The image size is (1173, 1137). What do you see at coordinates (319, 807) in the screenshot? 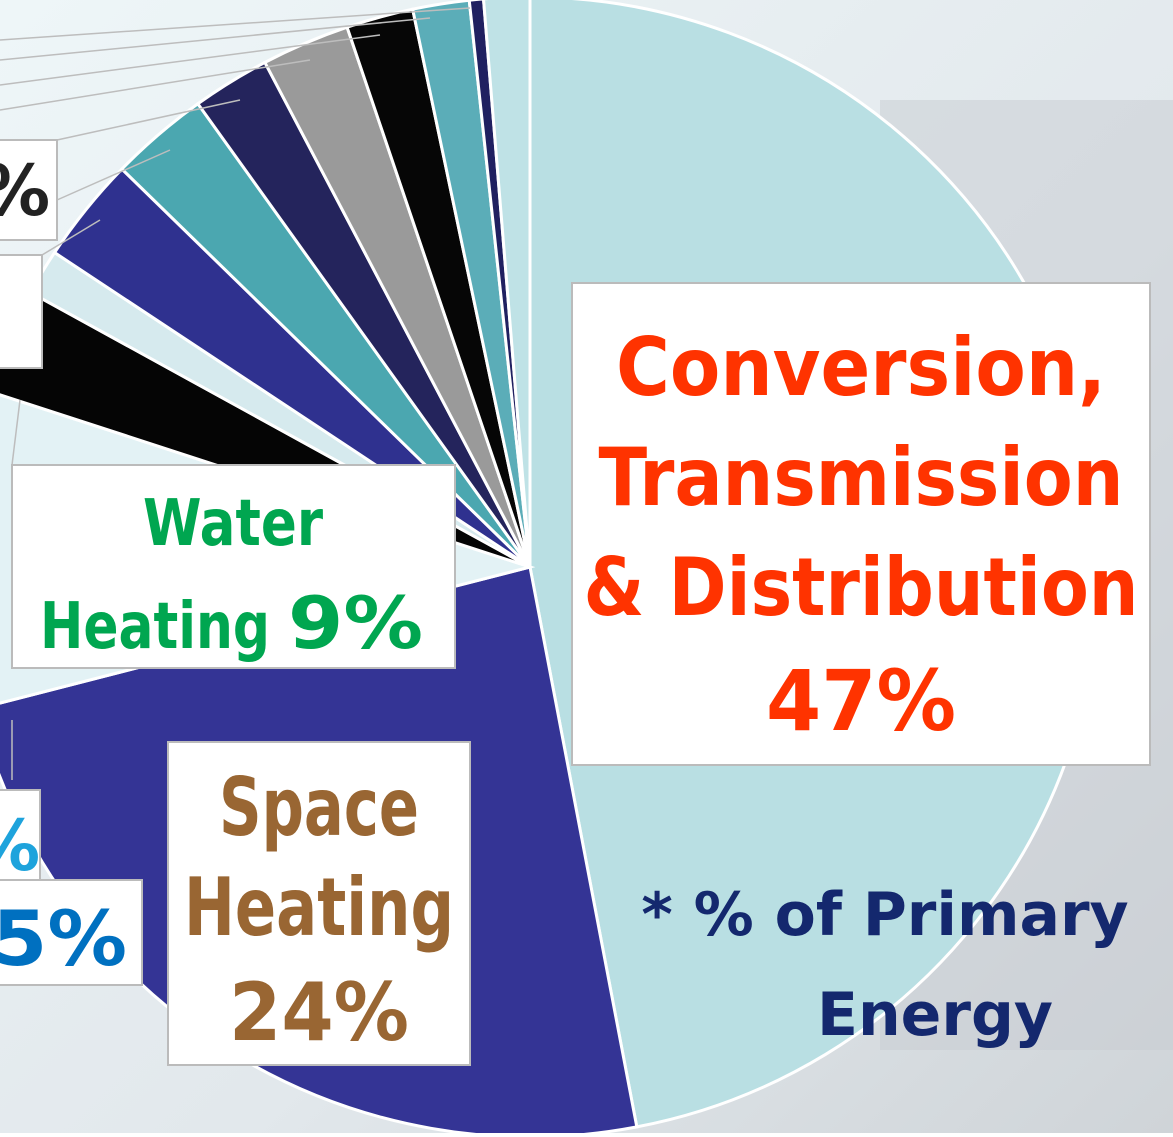
I see `slice-label: Space` at bounding box center [319, 807].